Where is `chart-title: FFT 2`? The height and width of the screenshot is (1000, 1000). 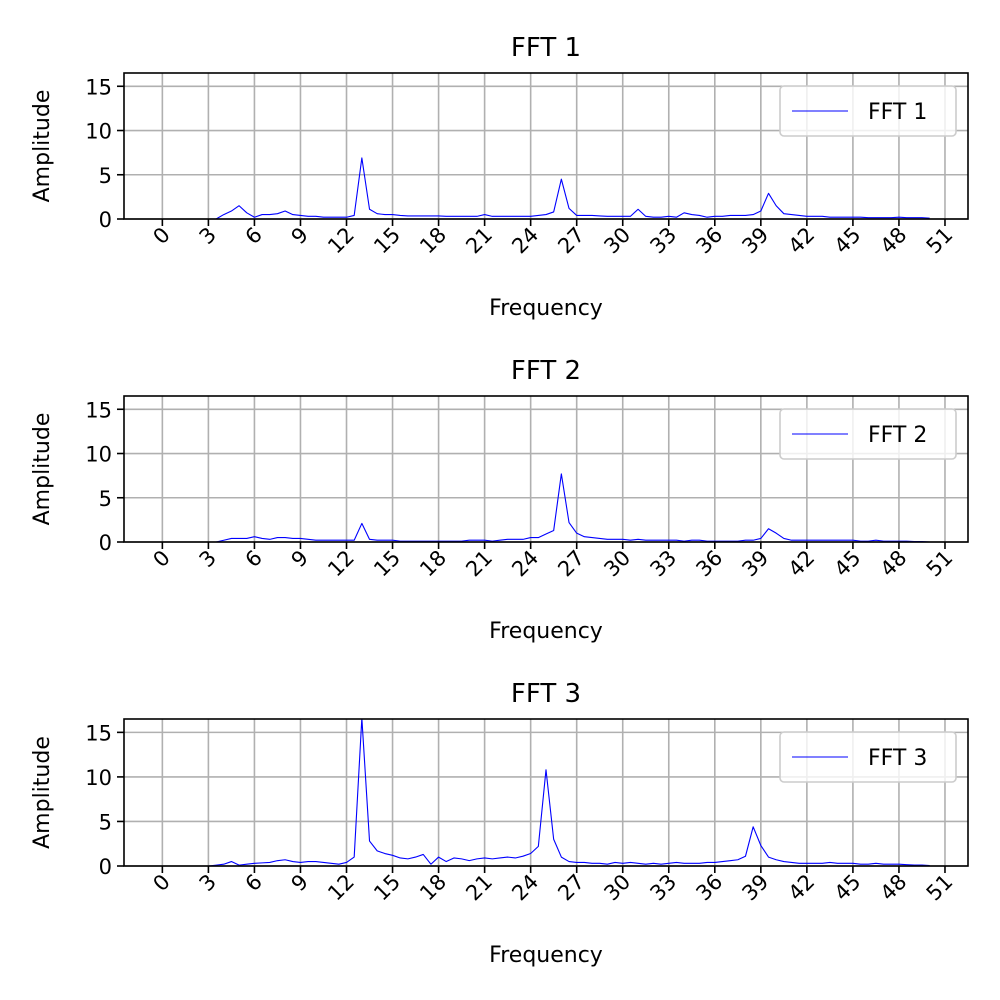
chart-title: FFT 2 is located at coordinates (546, 371).